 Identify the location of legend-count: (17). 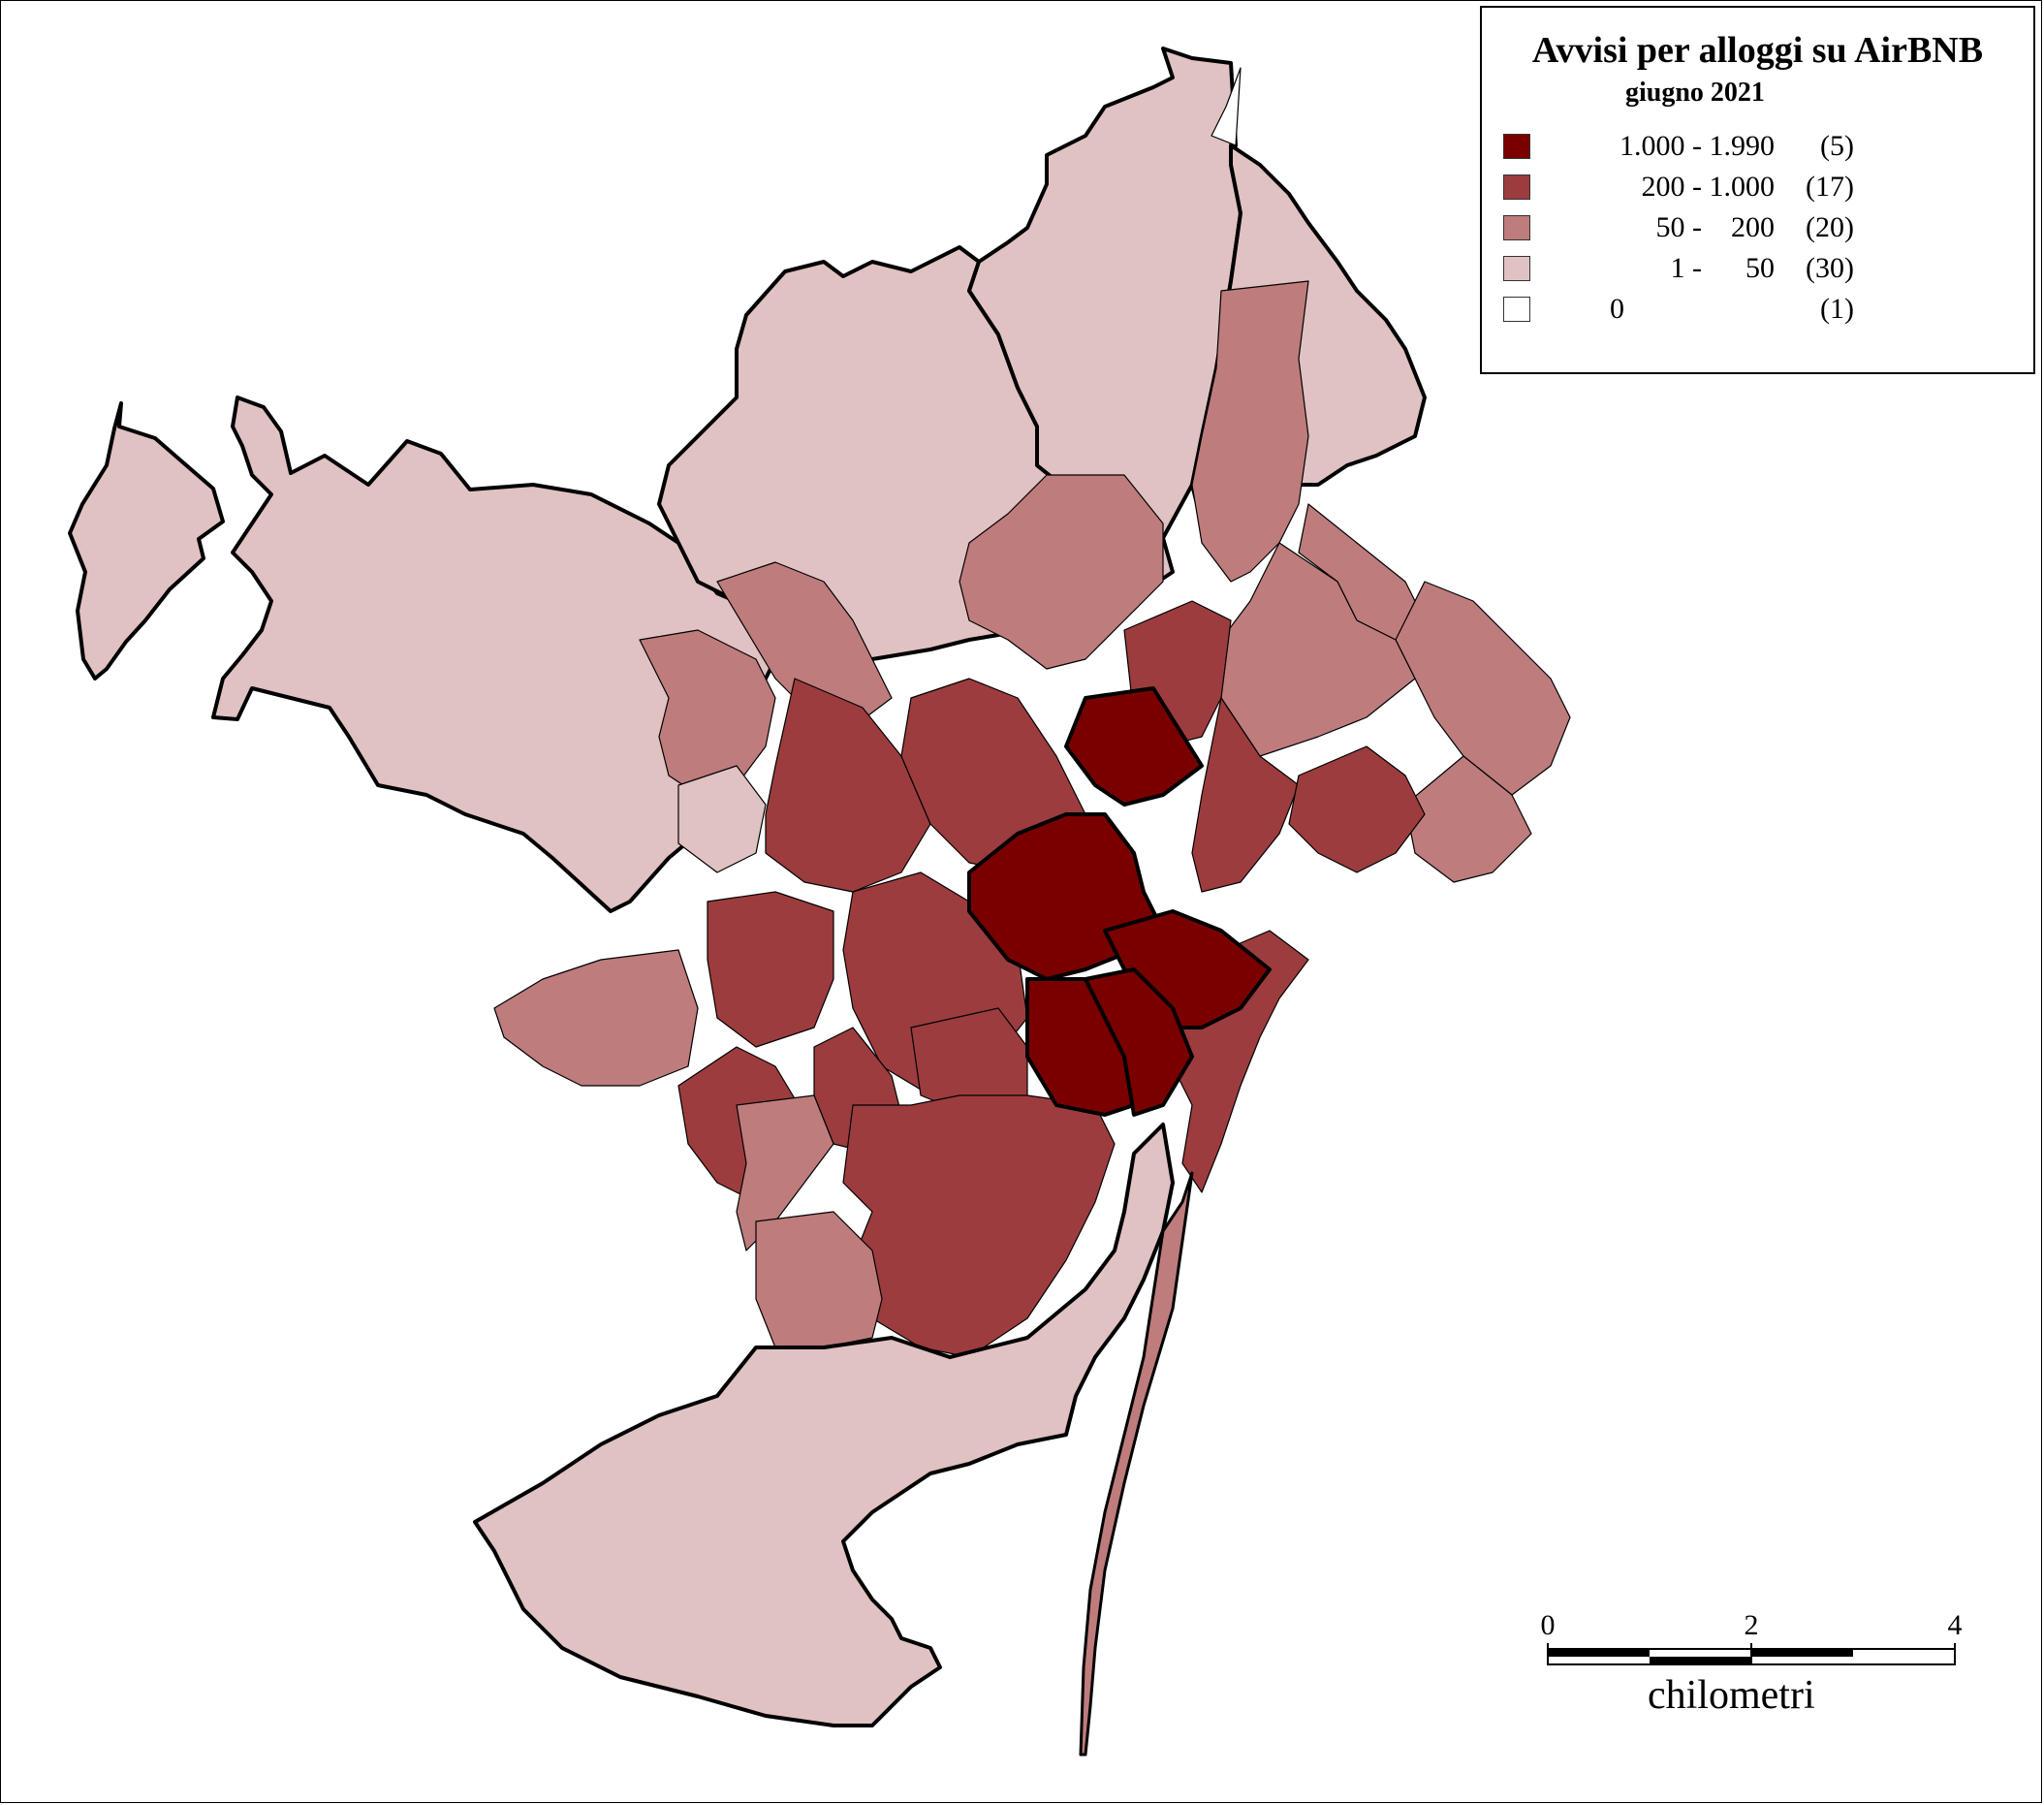
(1830, 187).